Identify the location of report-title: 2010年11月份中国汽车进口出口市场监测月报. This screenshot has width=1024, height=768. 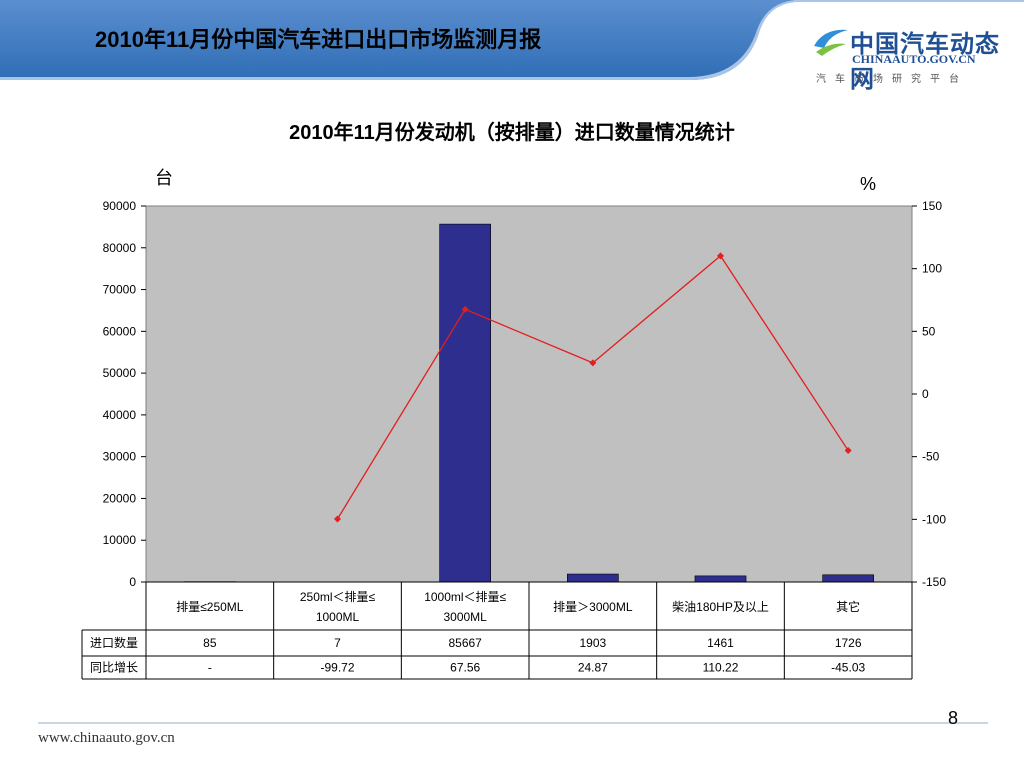
(318, 39).